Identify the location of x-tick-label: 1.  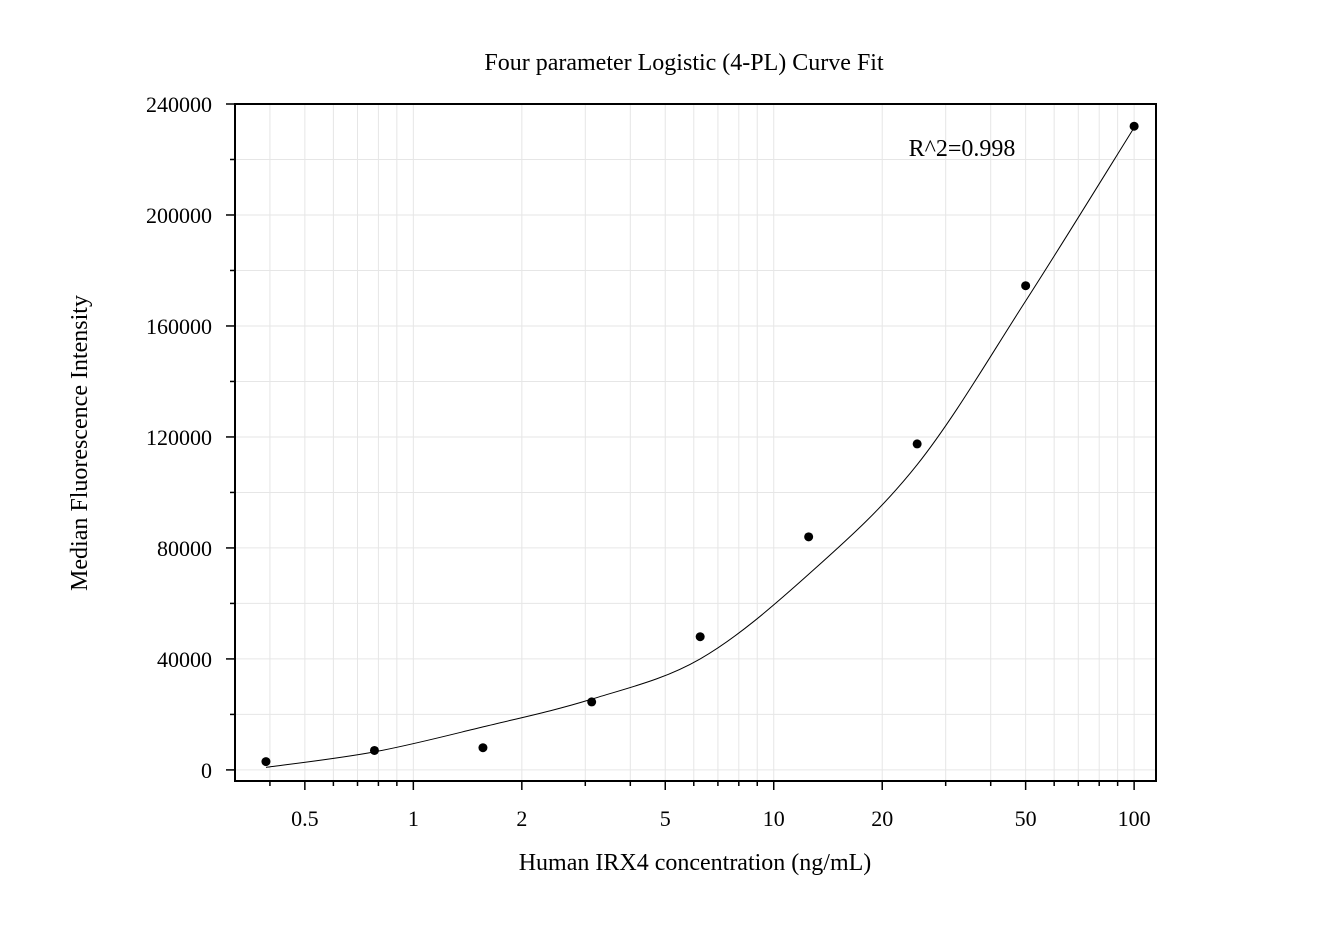
(413, 818).